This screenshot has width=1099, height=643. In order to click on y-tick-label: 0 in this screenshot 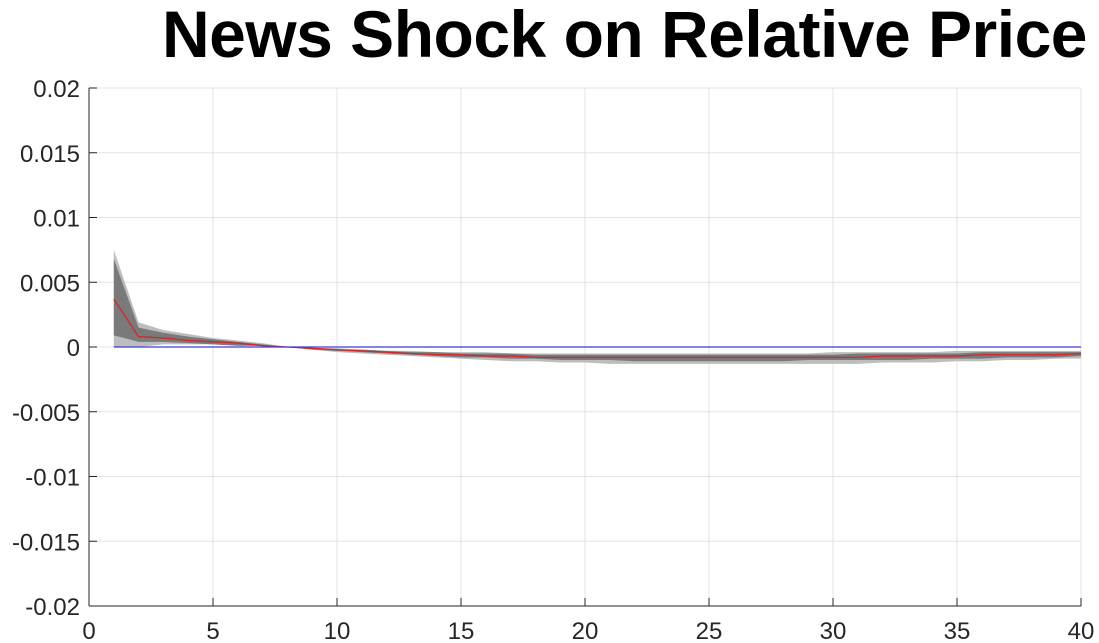, I will do `click(73, 348)`.